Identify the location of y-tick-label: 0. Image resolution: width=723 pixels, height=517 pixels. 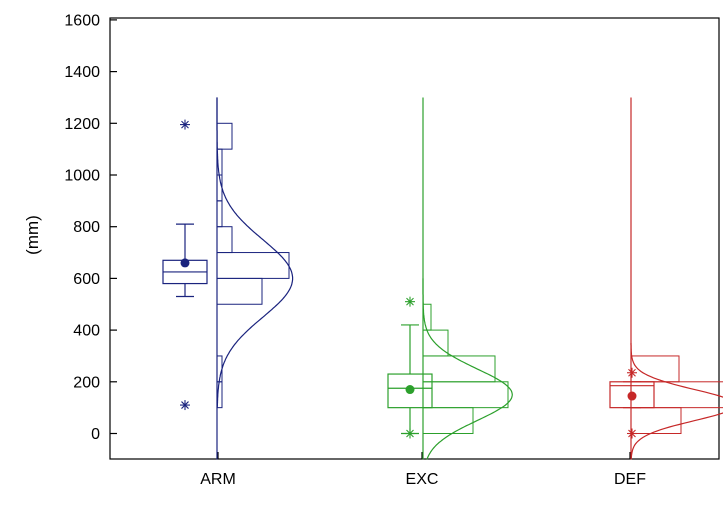
(95, 434).